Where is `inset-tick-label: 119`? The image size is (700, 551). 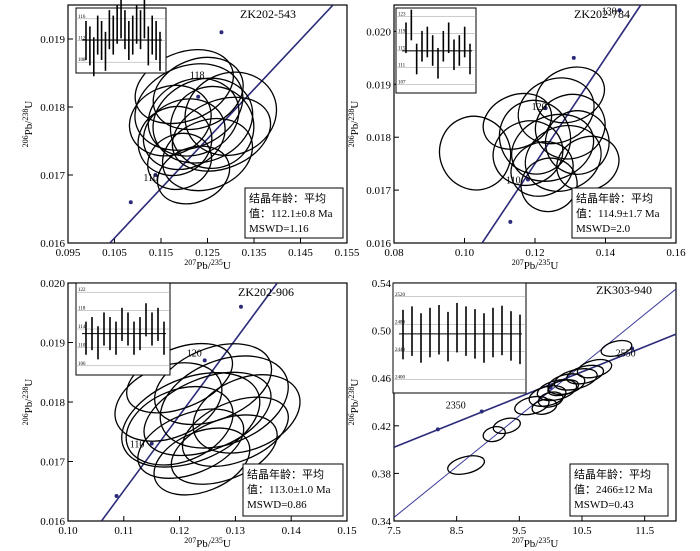
inset-tick-label: 119 is located at coordinates (402, 32).